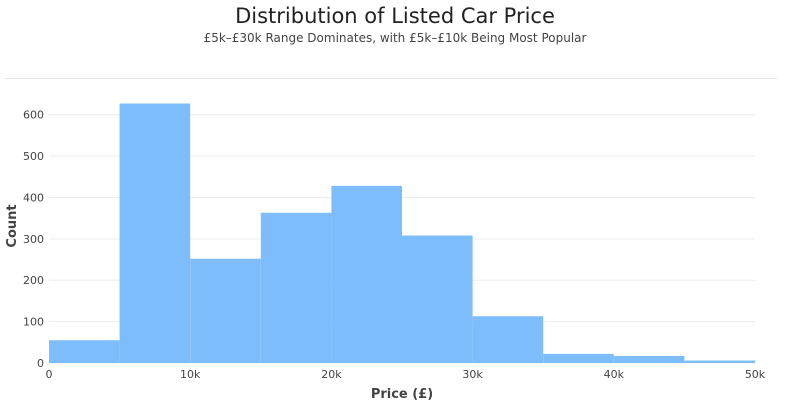  I want to click on x-axis-label: Price (£), so click(402, 394).